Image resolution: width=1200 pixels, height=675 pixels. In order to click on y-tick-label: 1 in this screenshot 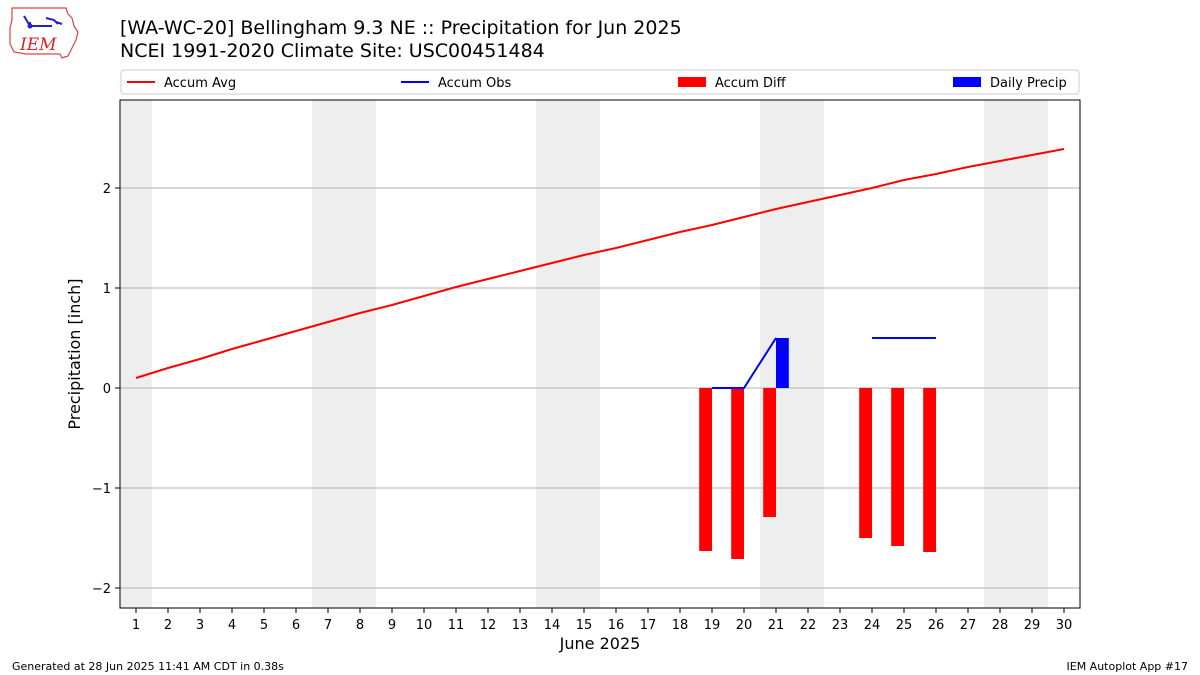, I will do `click(107, 289)`.